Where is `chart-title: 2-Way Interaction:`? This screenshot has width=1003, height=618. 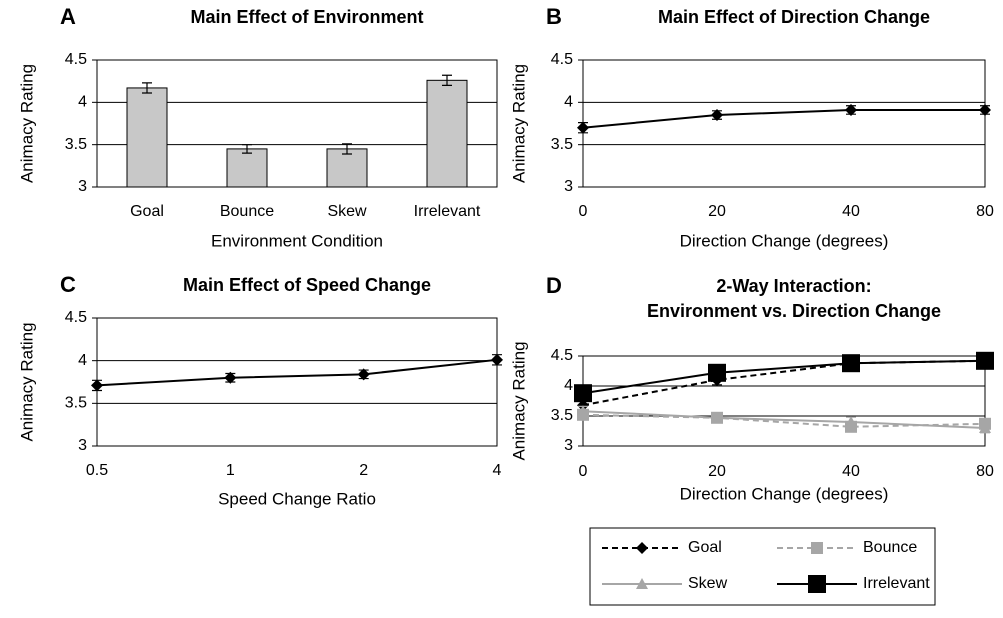 chart-title: 2-Way Interaction: is located at coordinates (793, 286).